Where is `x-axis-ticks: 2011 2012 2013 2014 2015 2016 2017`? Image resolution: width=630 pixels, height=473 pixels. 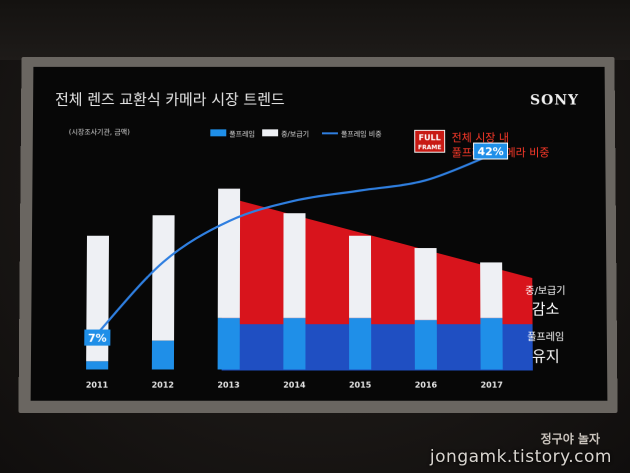
x-axis-ticks: 2011 2012 2013 2014 2015 2016 2017 is located at coordinates (294, 385).